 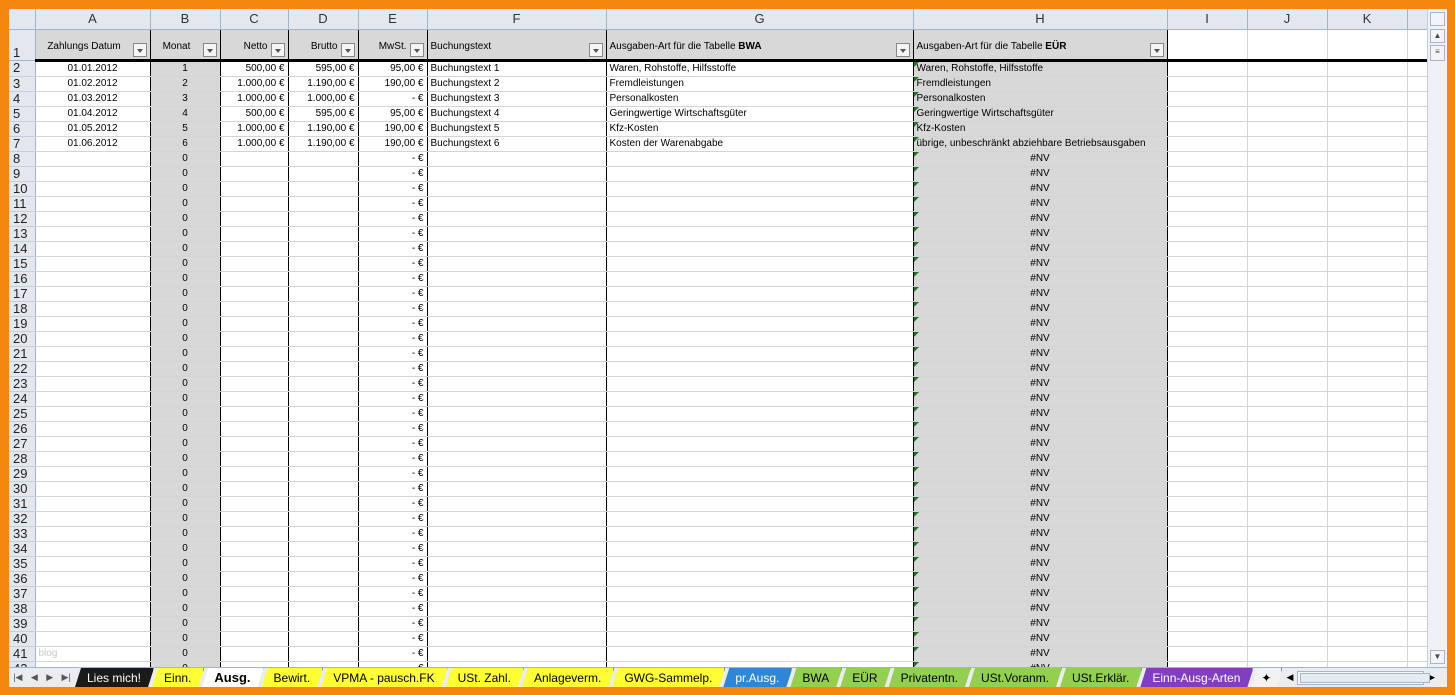 I want to click on row-number: 32, so click(x=22, y=519).